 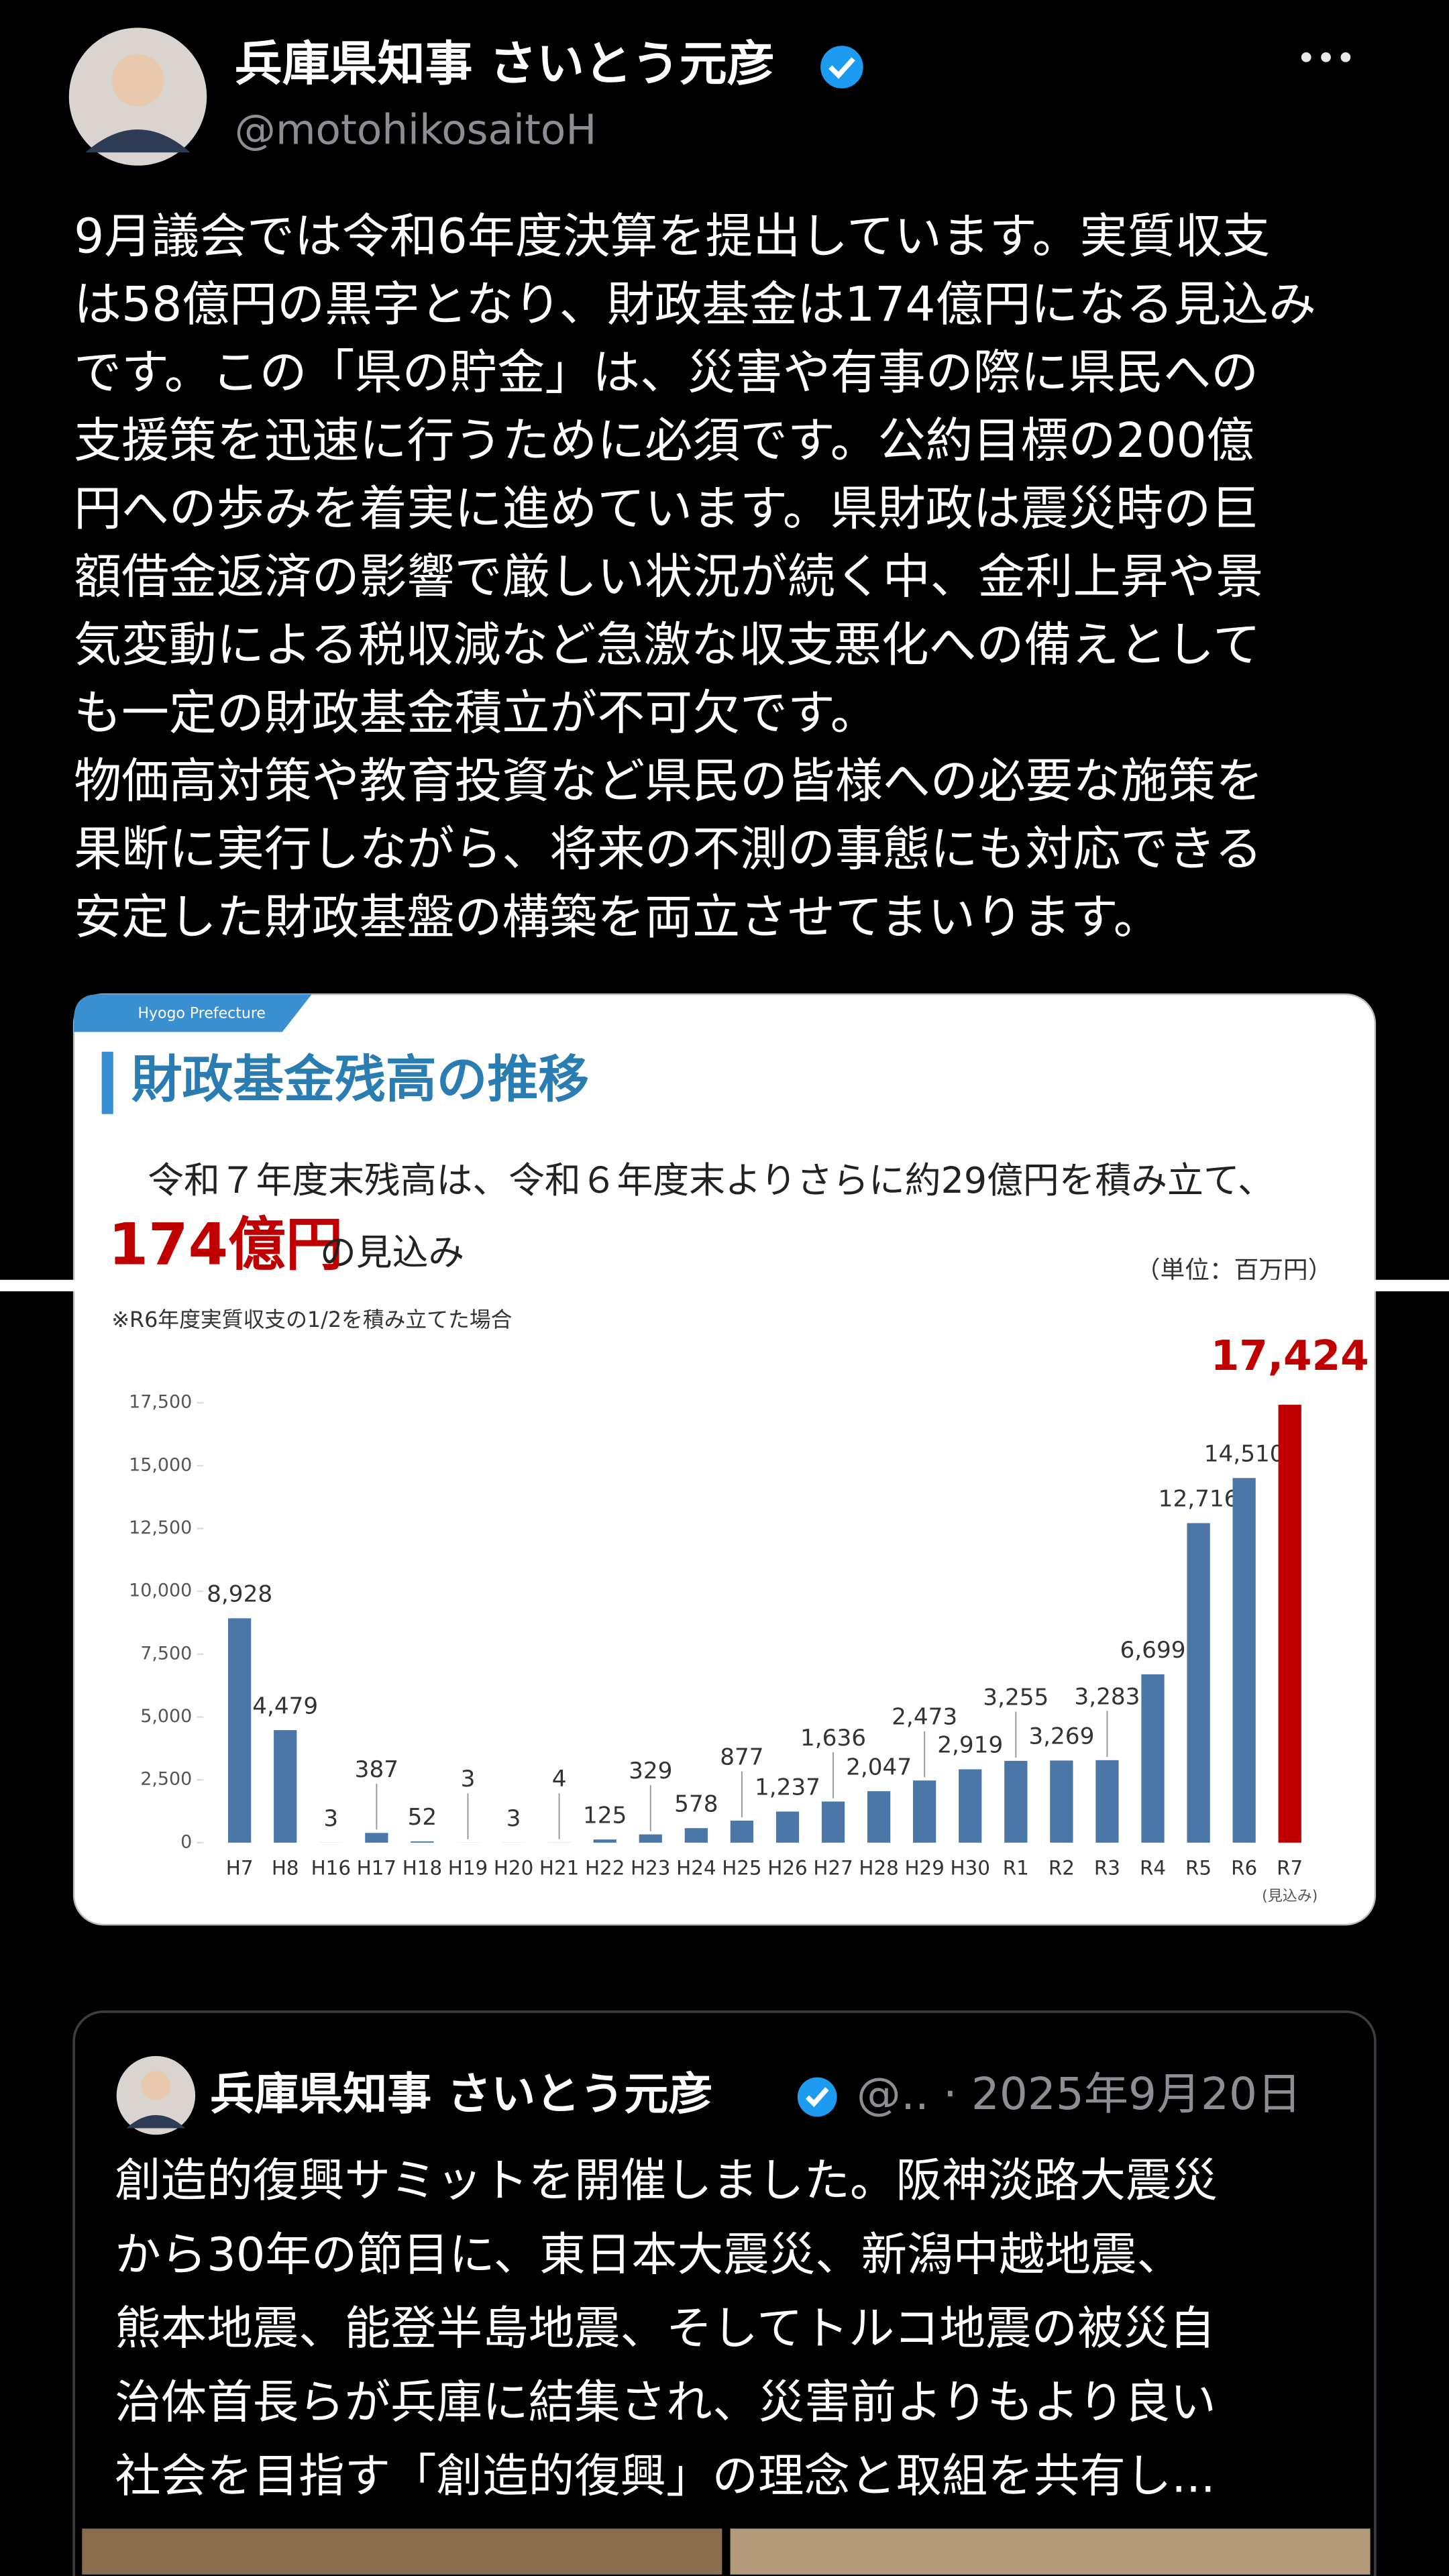 What do you see at coordinates (156, 2085) in the screenshot?
I see `quote-avatar-face` at bounding box center [156, 2085].